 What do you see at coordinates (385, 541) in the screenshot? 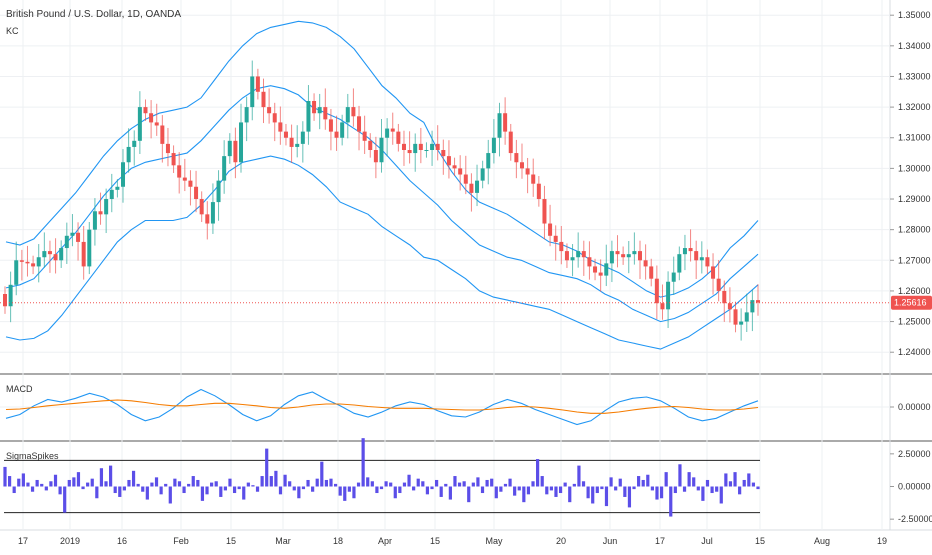
I see `time-tick-label: Apr` at bounding box center [385, 541].